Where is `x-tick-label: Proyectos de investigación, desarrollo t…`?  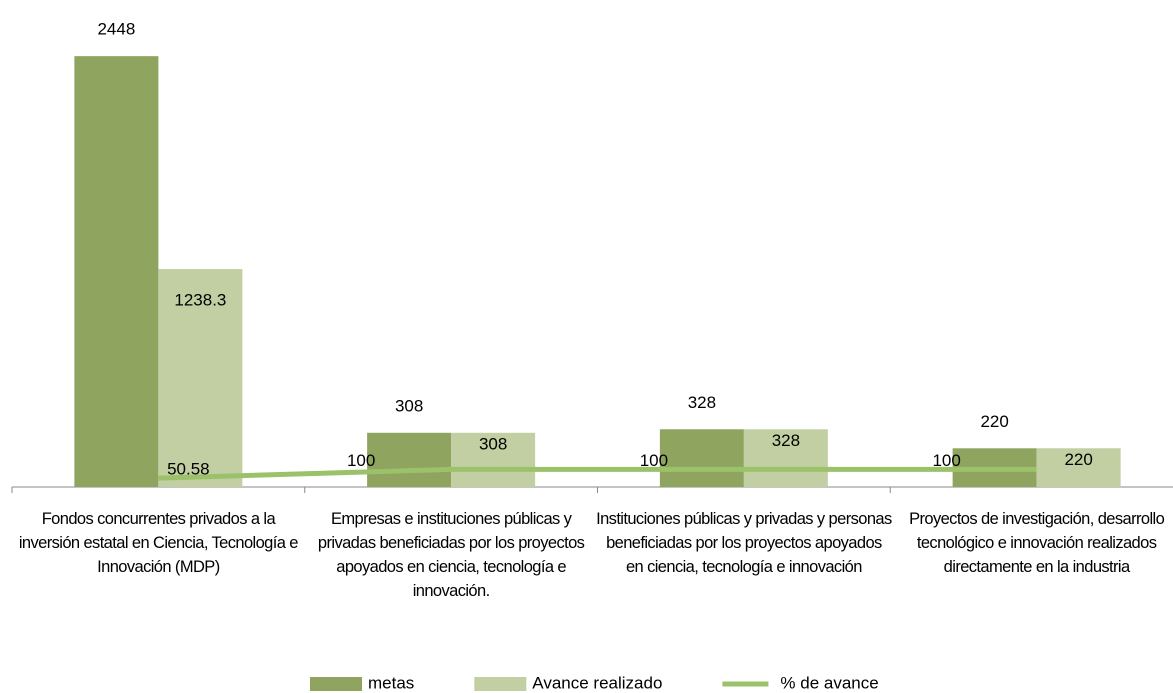 x-tick-label: Proyectos de investigación, desarrollo t… is located at coordinates (1037, 543).